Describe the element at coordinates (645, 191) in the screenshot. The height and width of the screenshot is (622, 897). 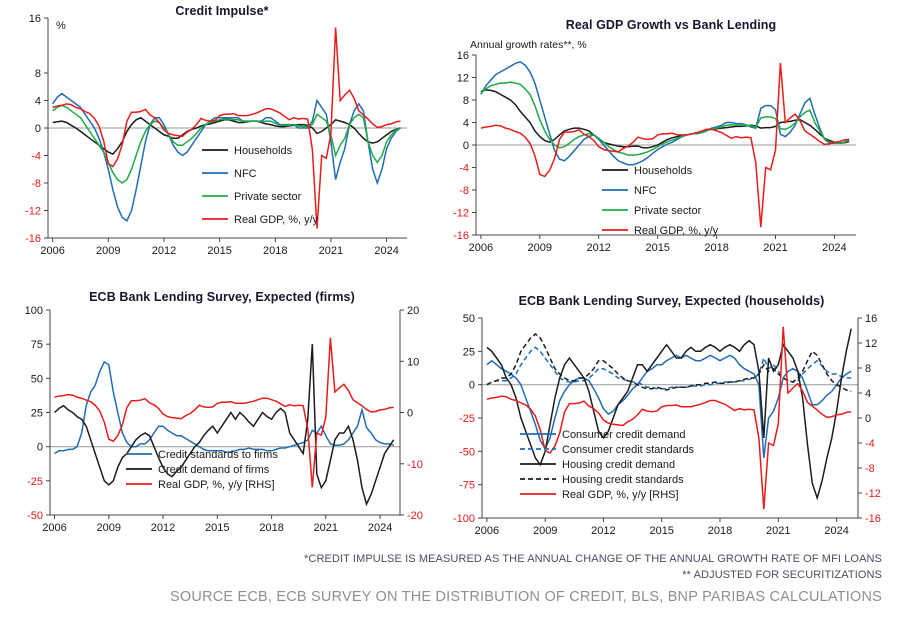
I see `legend-label: NFC` at that location.